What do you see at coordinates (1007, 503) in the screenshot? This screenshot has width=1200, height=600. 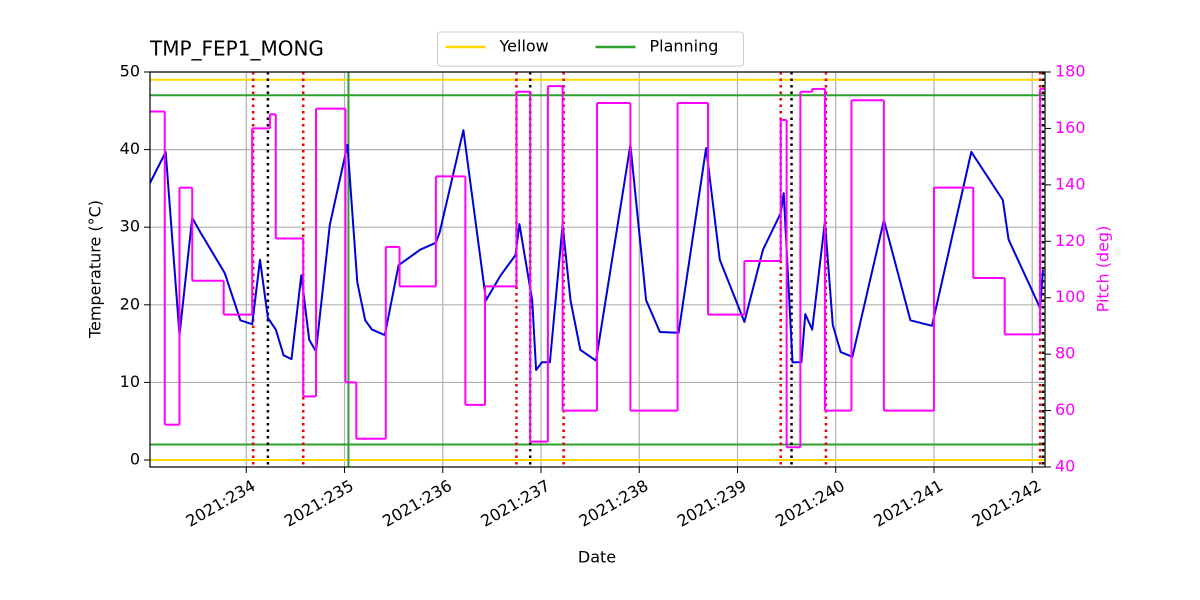 I see `x-tick-label: 2021:242` at bounding box center [1007, 503].